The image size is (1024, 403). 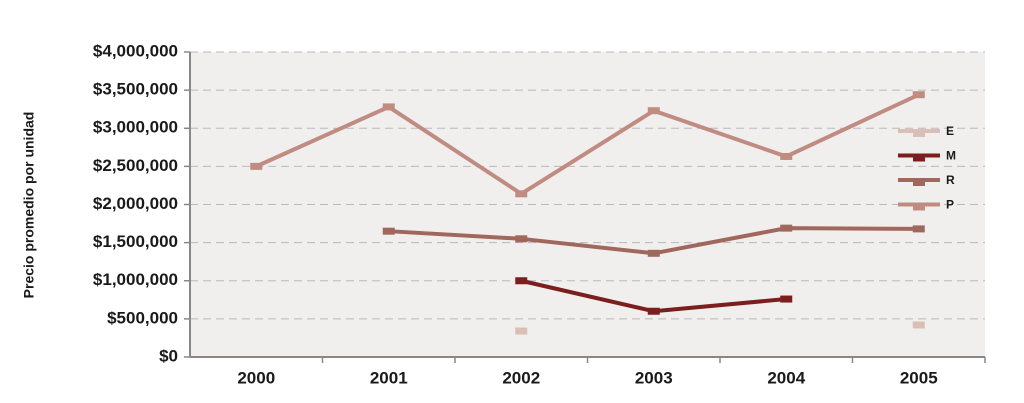 I want to click on x-tick-label: 2004, so click(x=786, y=377).